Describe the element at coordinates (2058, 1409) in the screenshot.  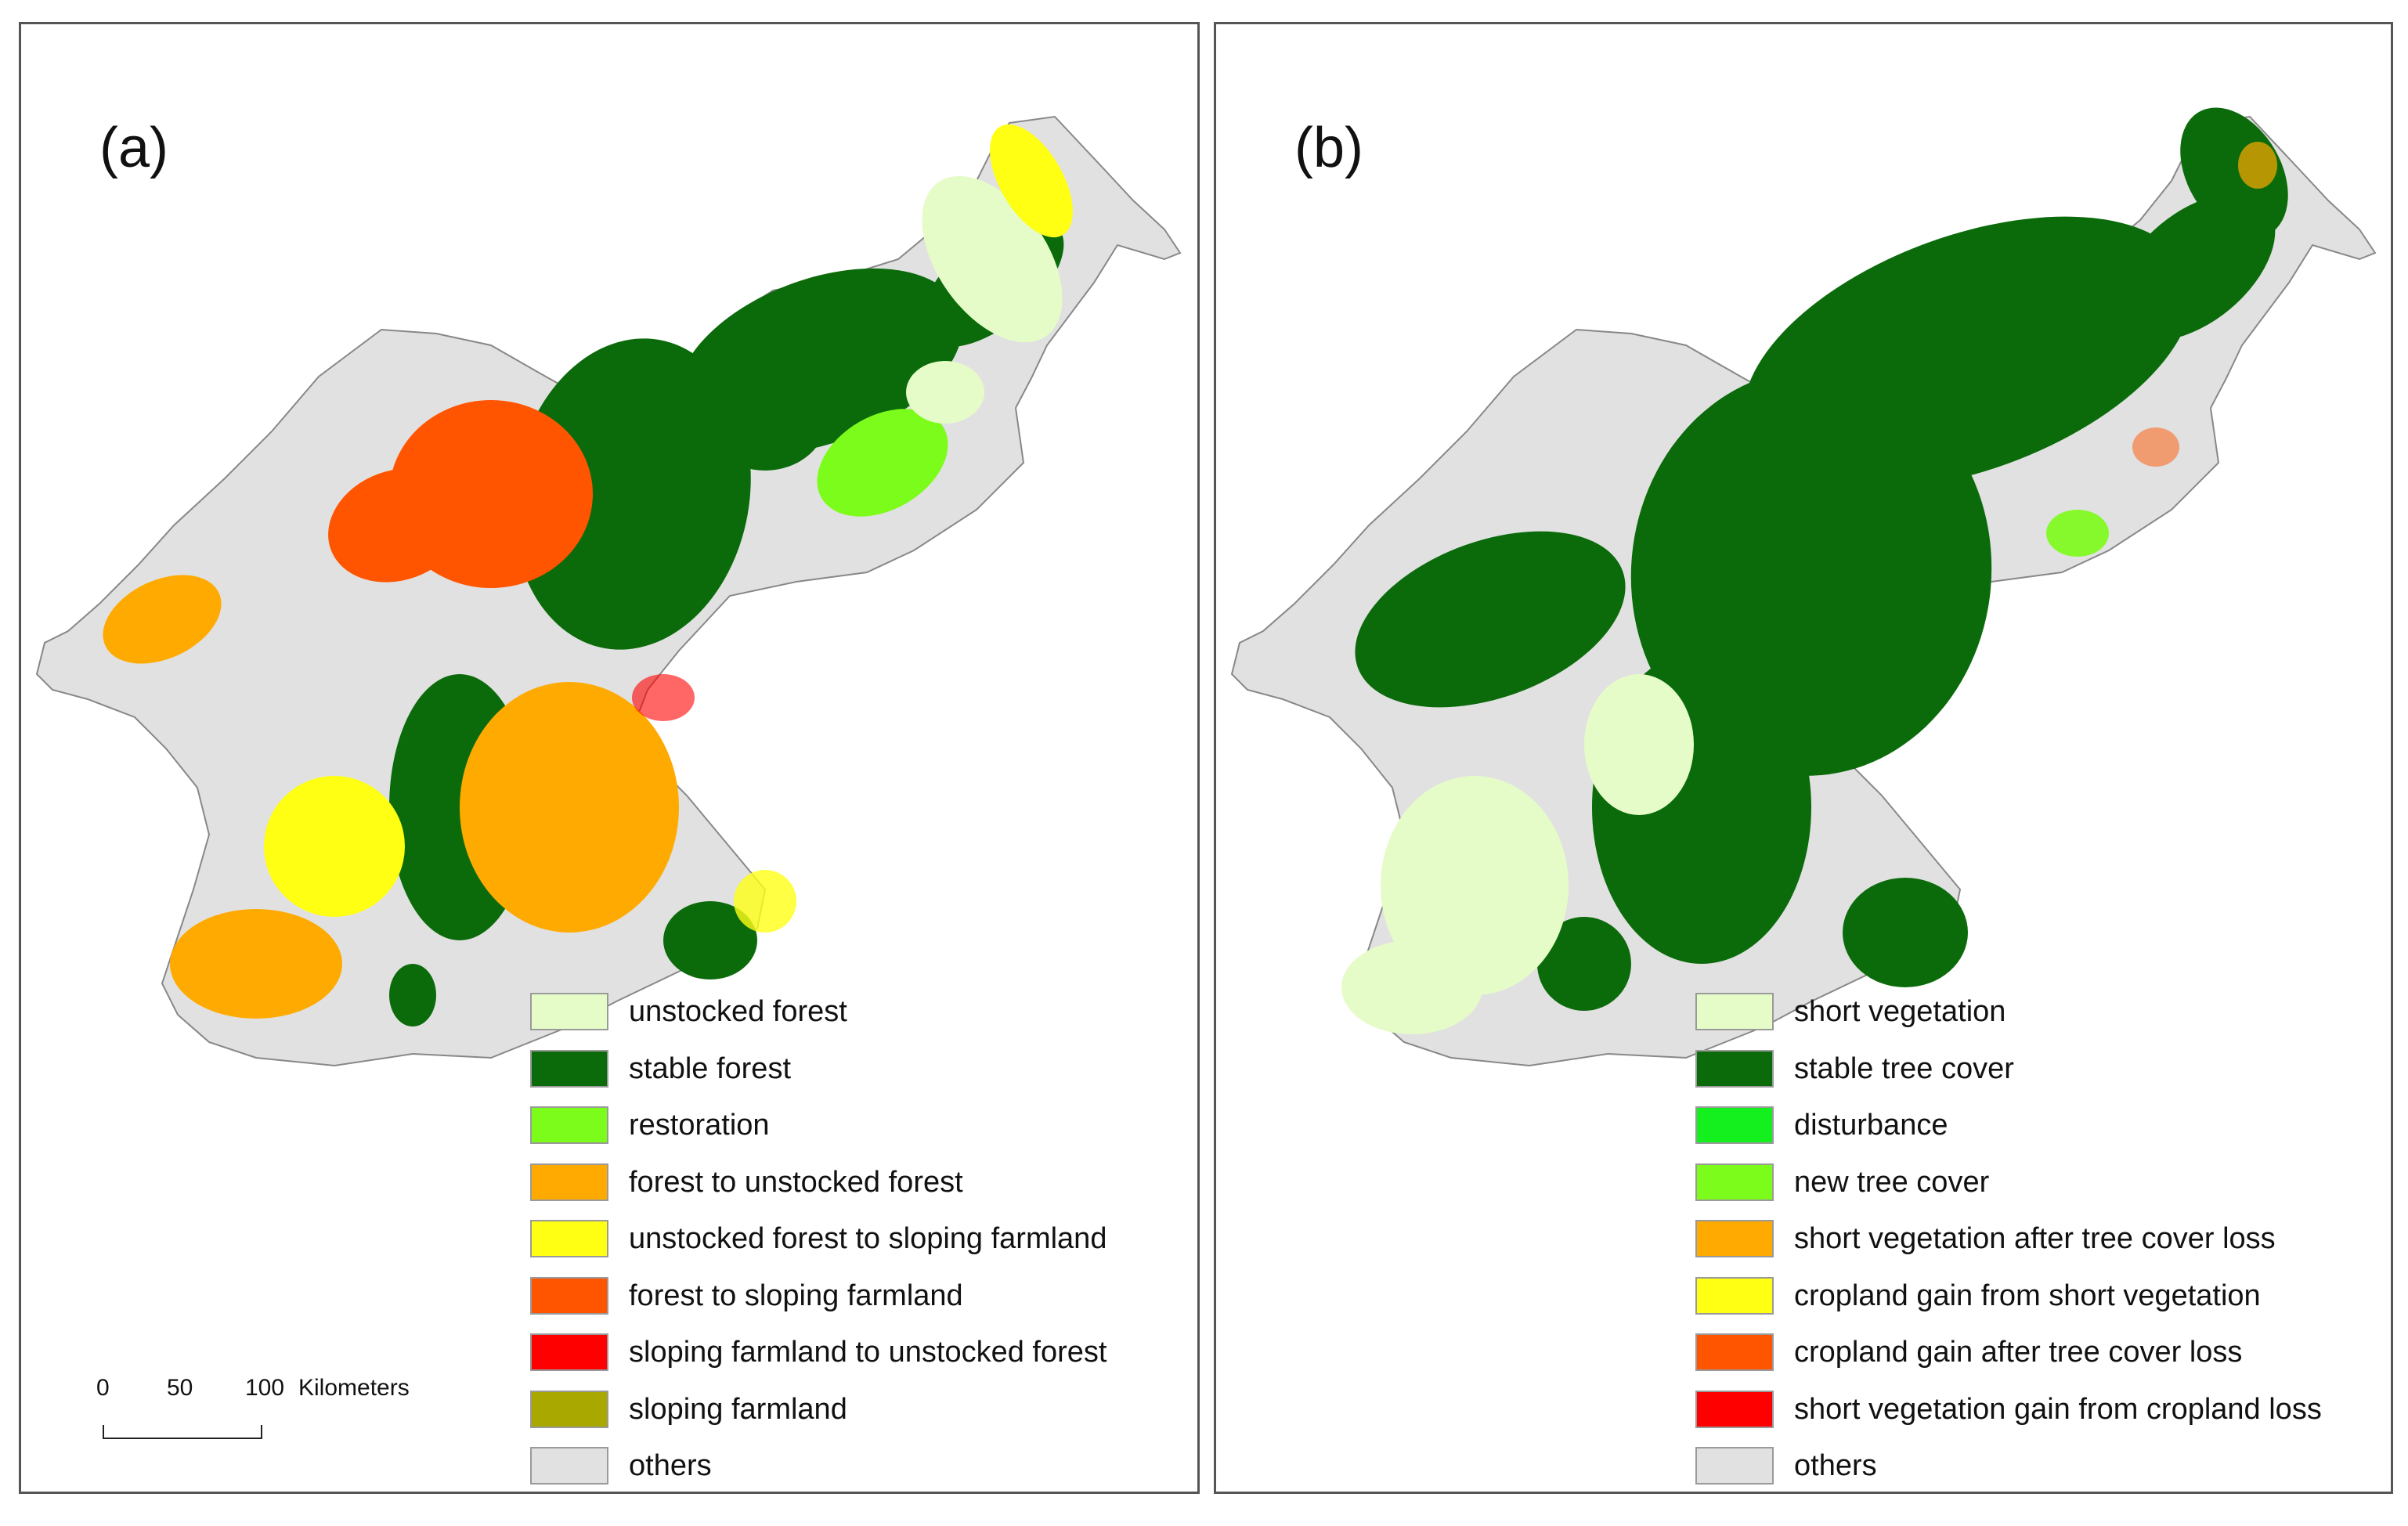
I see `legend-label: short vegetation gain from cropland loss` at that location.